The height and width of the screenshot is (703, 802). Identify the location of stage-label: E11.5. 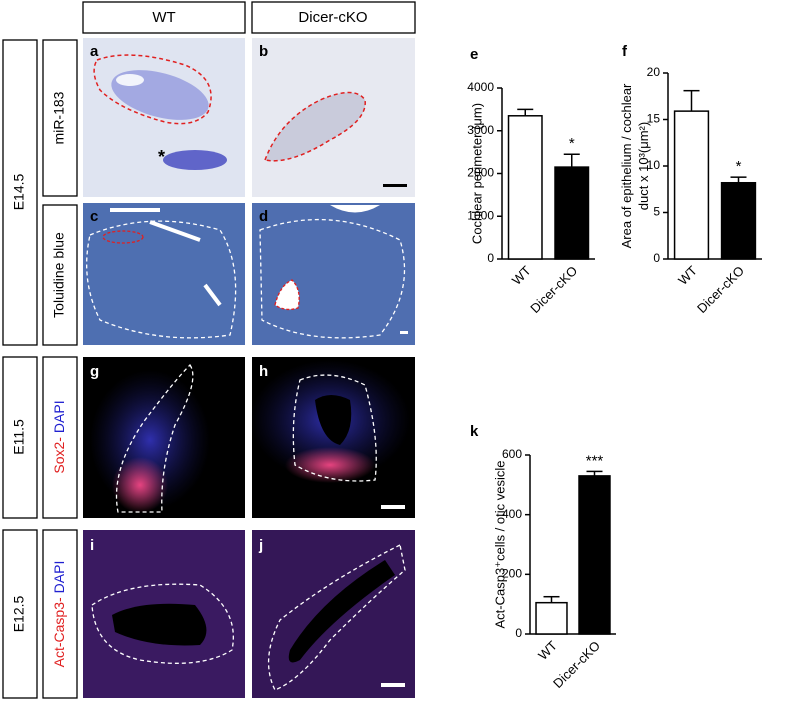
(19, 437).